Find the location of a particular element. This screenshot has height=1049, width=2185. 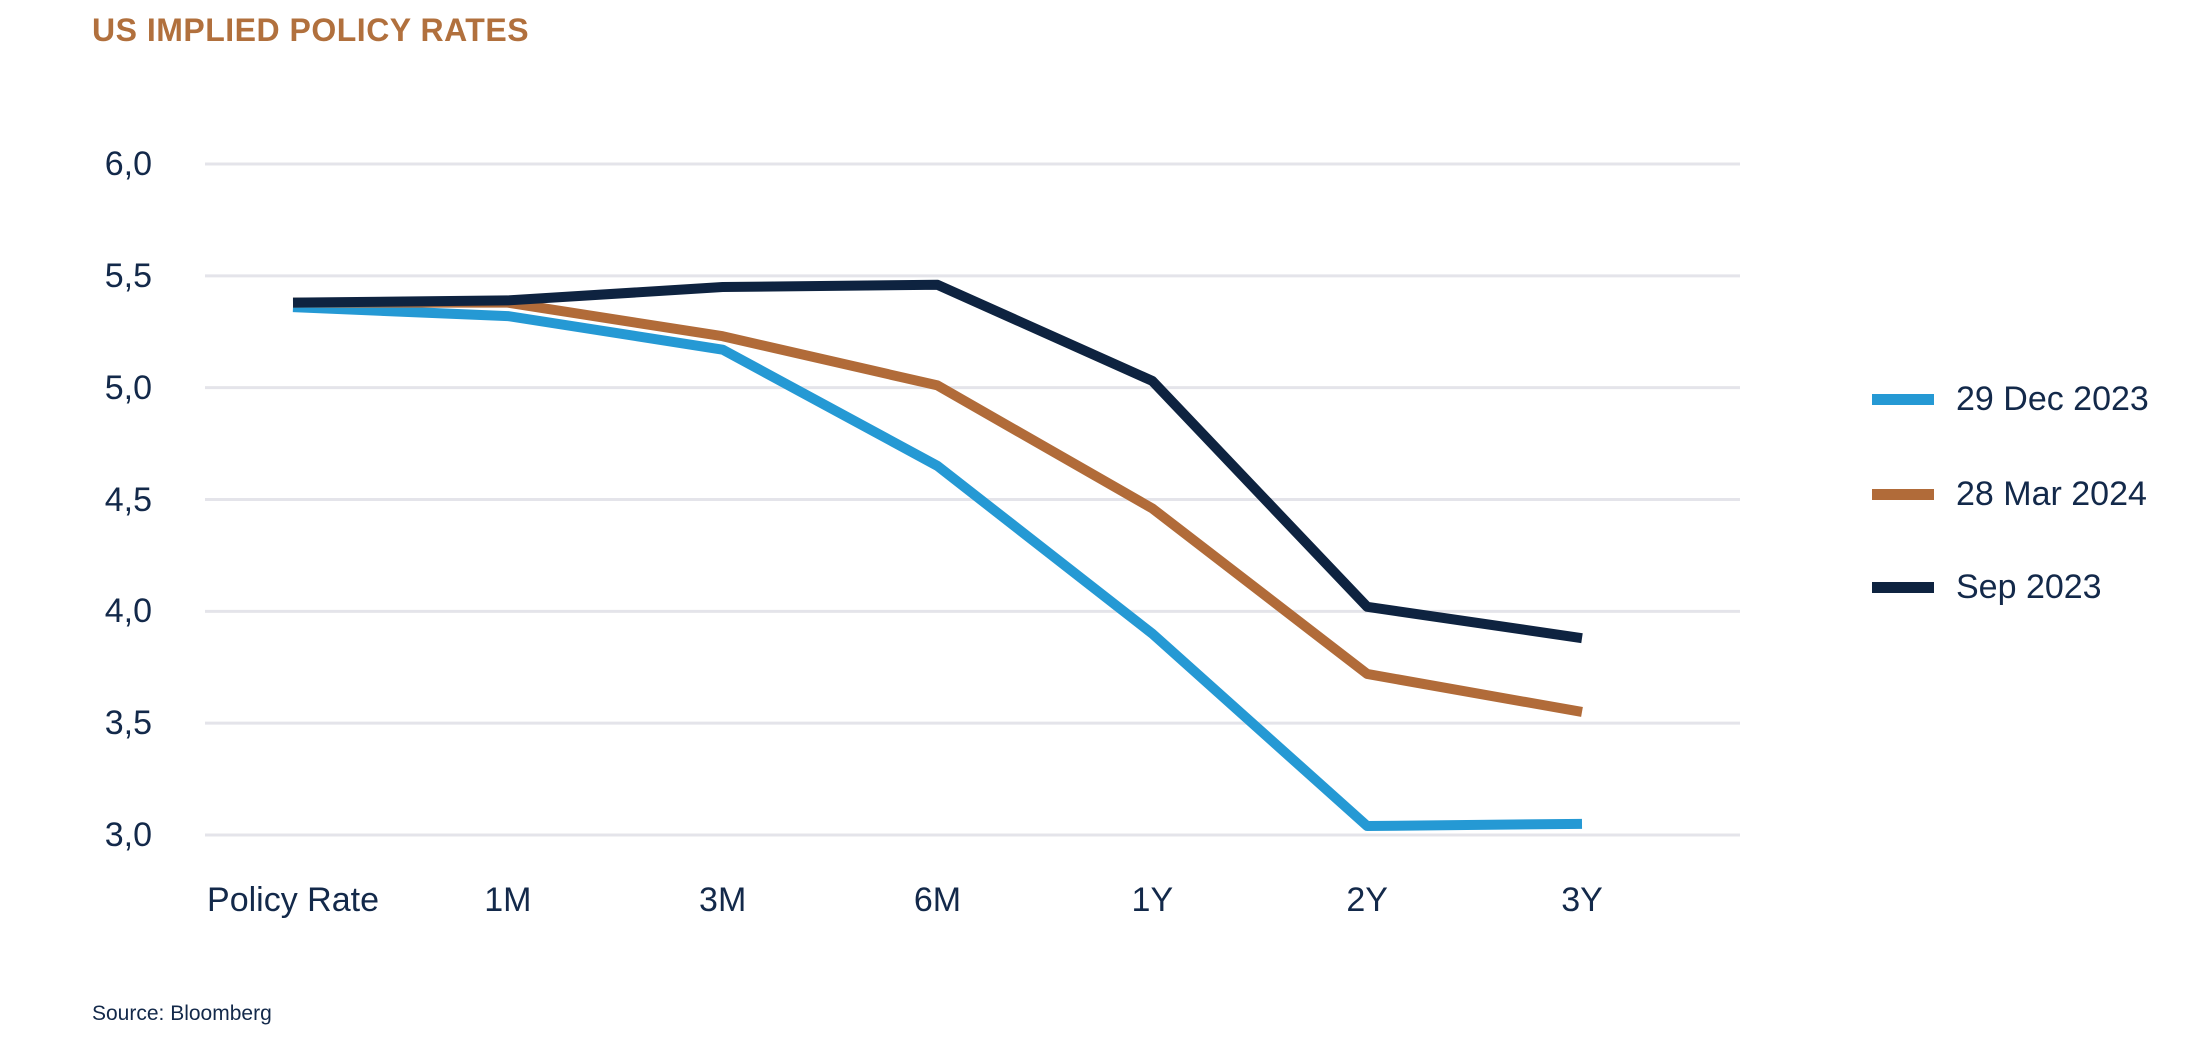

x-axis-tick-label: 2Y is located at coordinates (1367, 900).